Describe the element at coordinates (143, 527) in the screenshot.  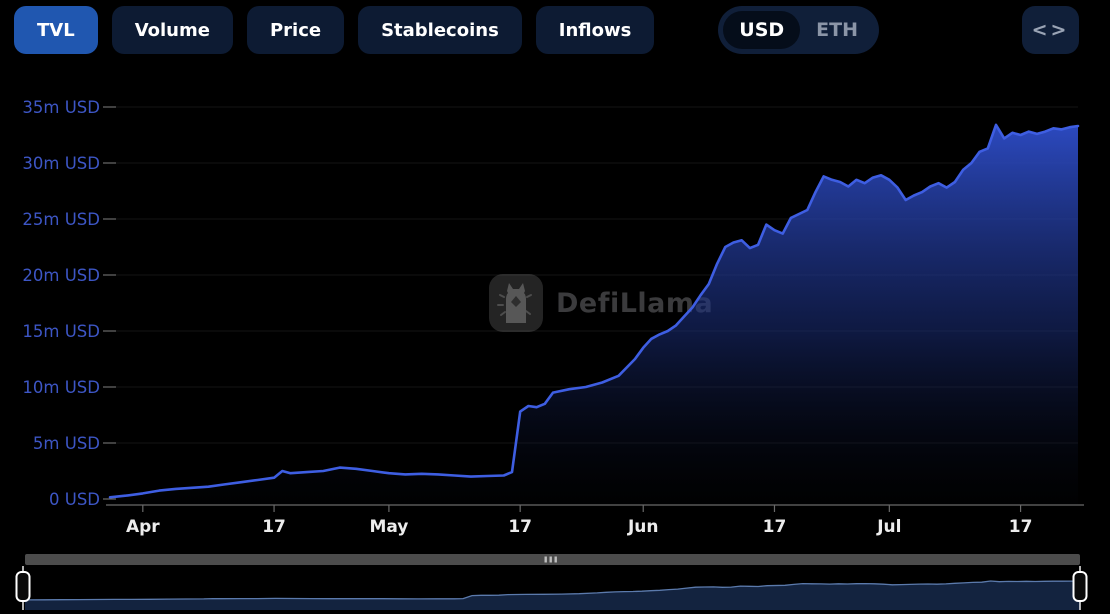
I see `x-axis-label: Apr` at that location.